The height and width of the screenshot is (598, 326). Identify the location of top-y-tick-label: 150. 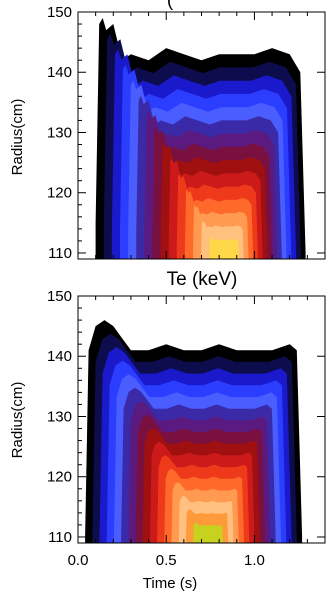
(59, 12).